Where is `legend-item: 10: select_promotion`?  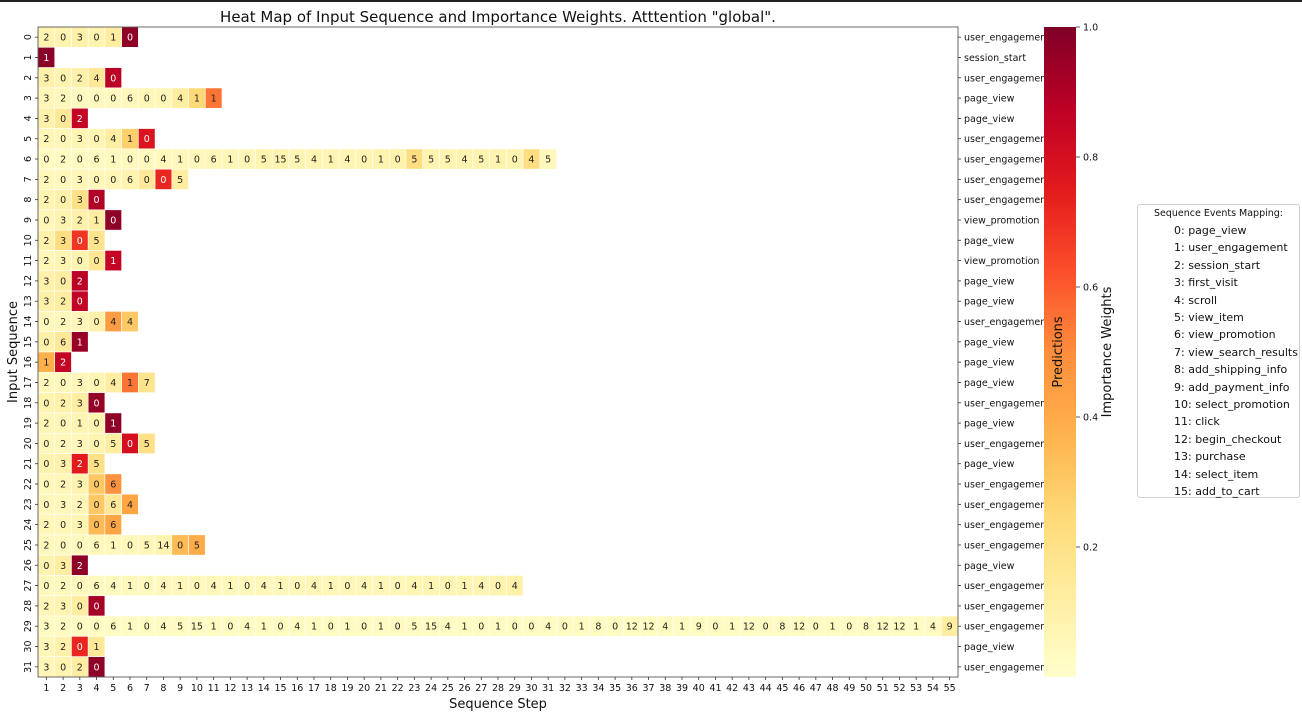
legend-item: 10: select_promotion is located at coordinates (1232, 405).